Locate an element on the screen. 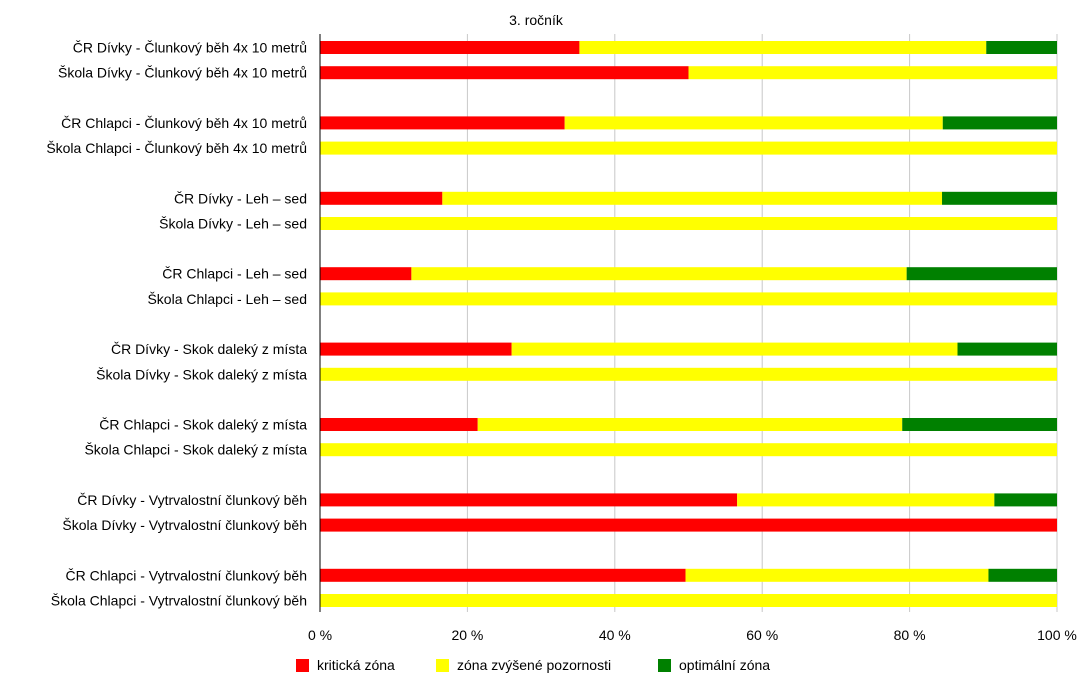 This screenshot has width=1081, height=678. category-label: Škola Dívky - Vytrvalostní člunkový běh is located at coordinates (184, 525).